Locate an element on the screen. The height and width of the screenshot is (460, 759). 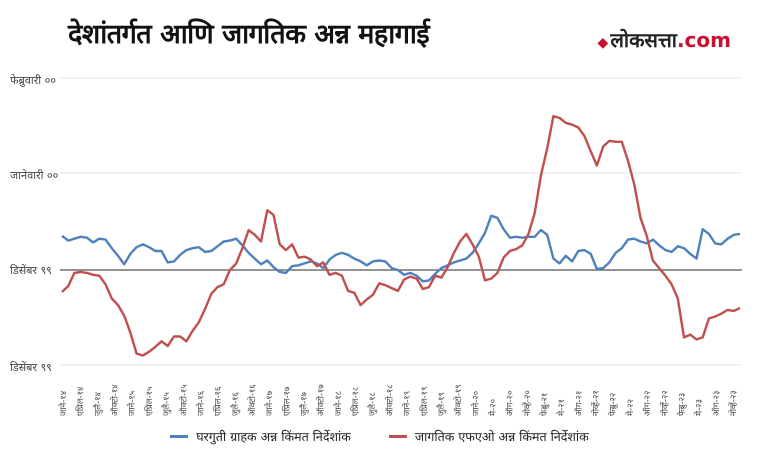
y-tick-label: जानेवारी ०० is located at coordinates (34, 175).